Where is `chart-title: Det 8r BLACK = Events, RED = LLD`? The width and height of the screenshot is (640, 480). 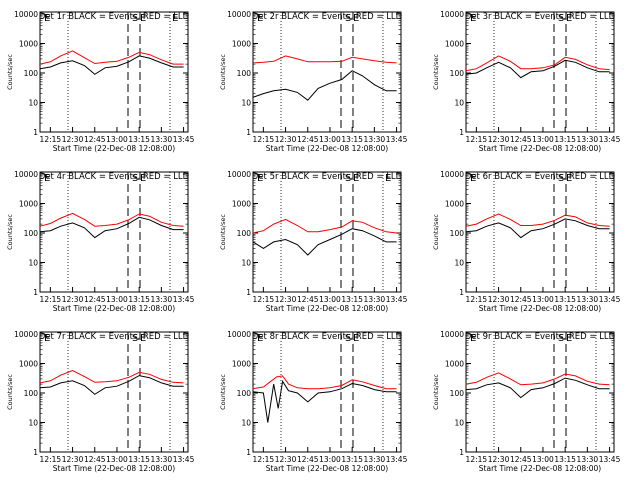 chart-title: Det 8r BLACK = Events, RED = LLD is located at coordinates (327, 337).